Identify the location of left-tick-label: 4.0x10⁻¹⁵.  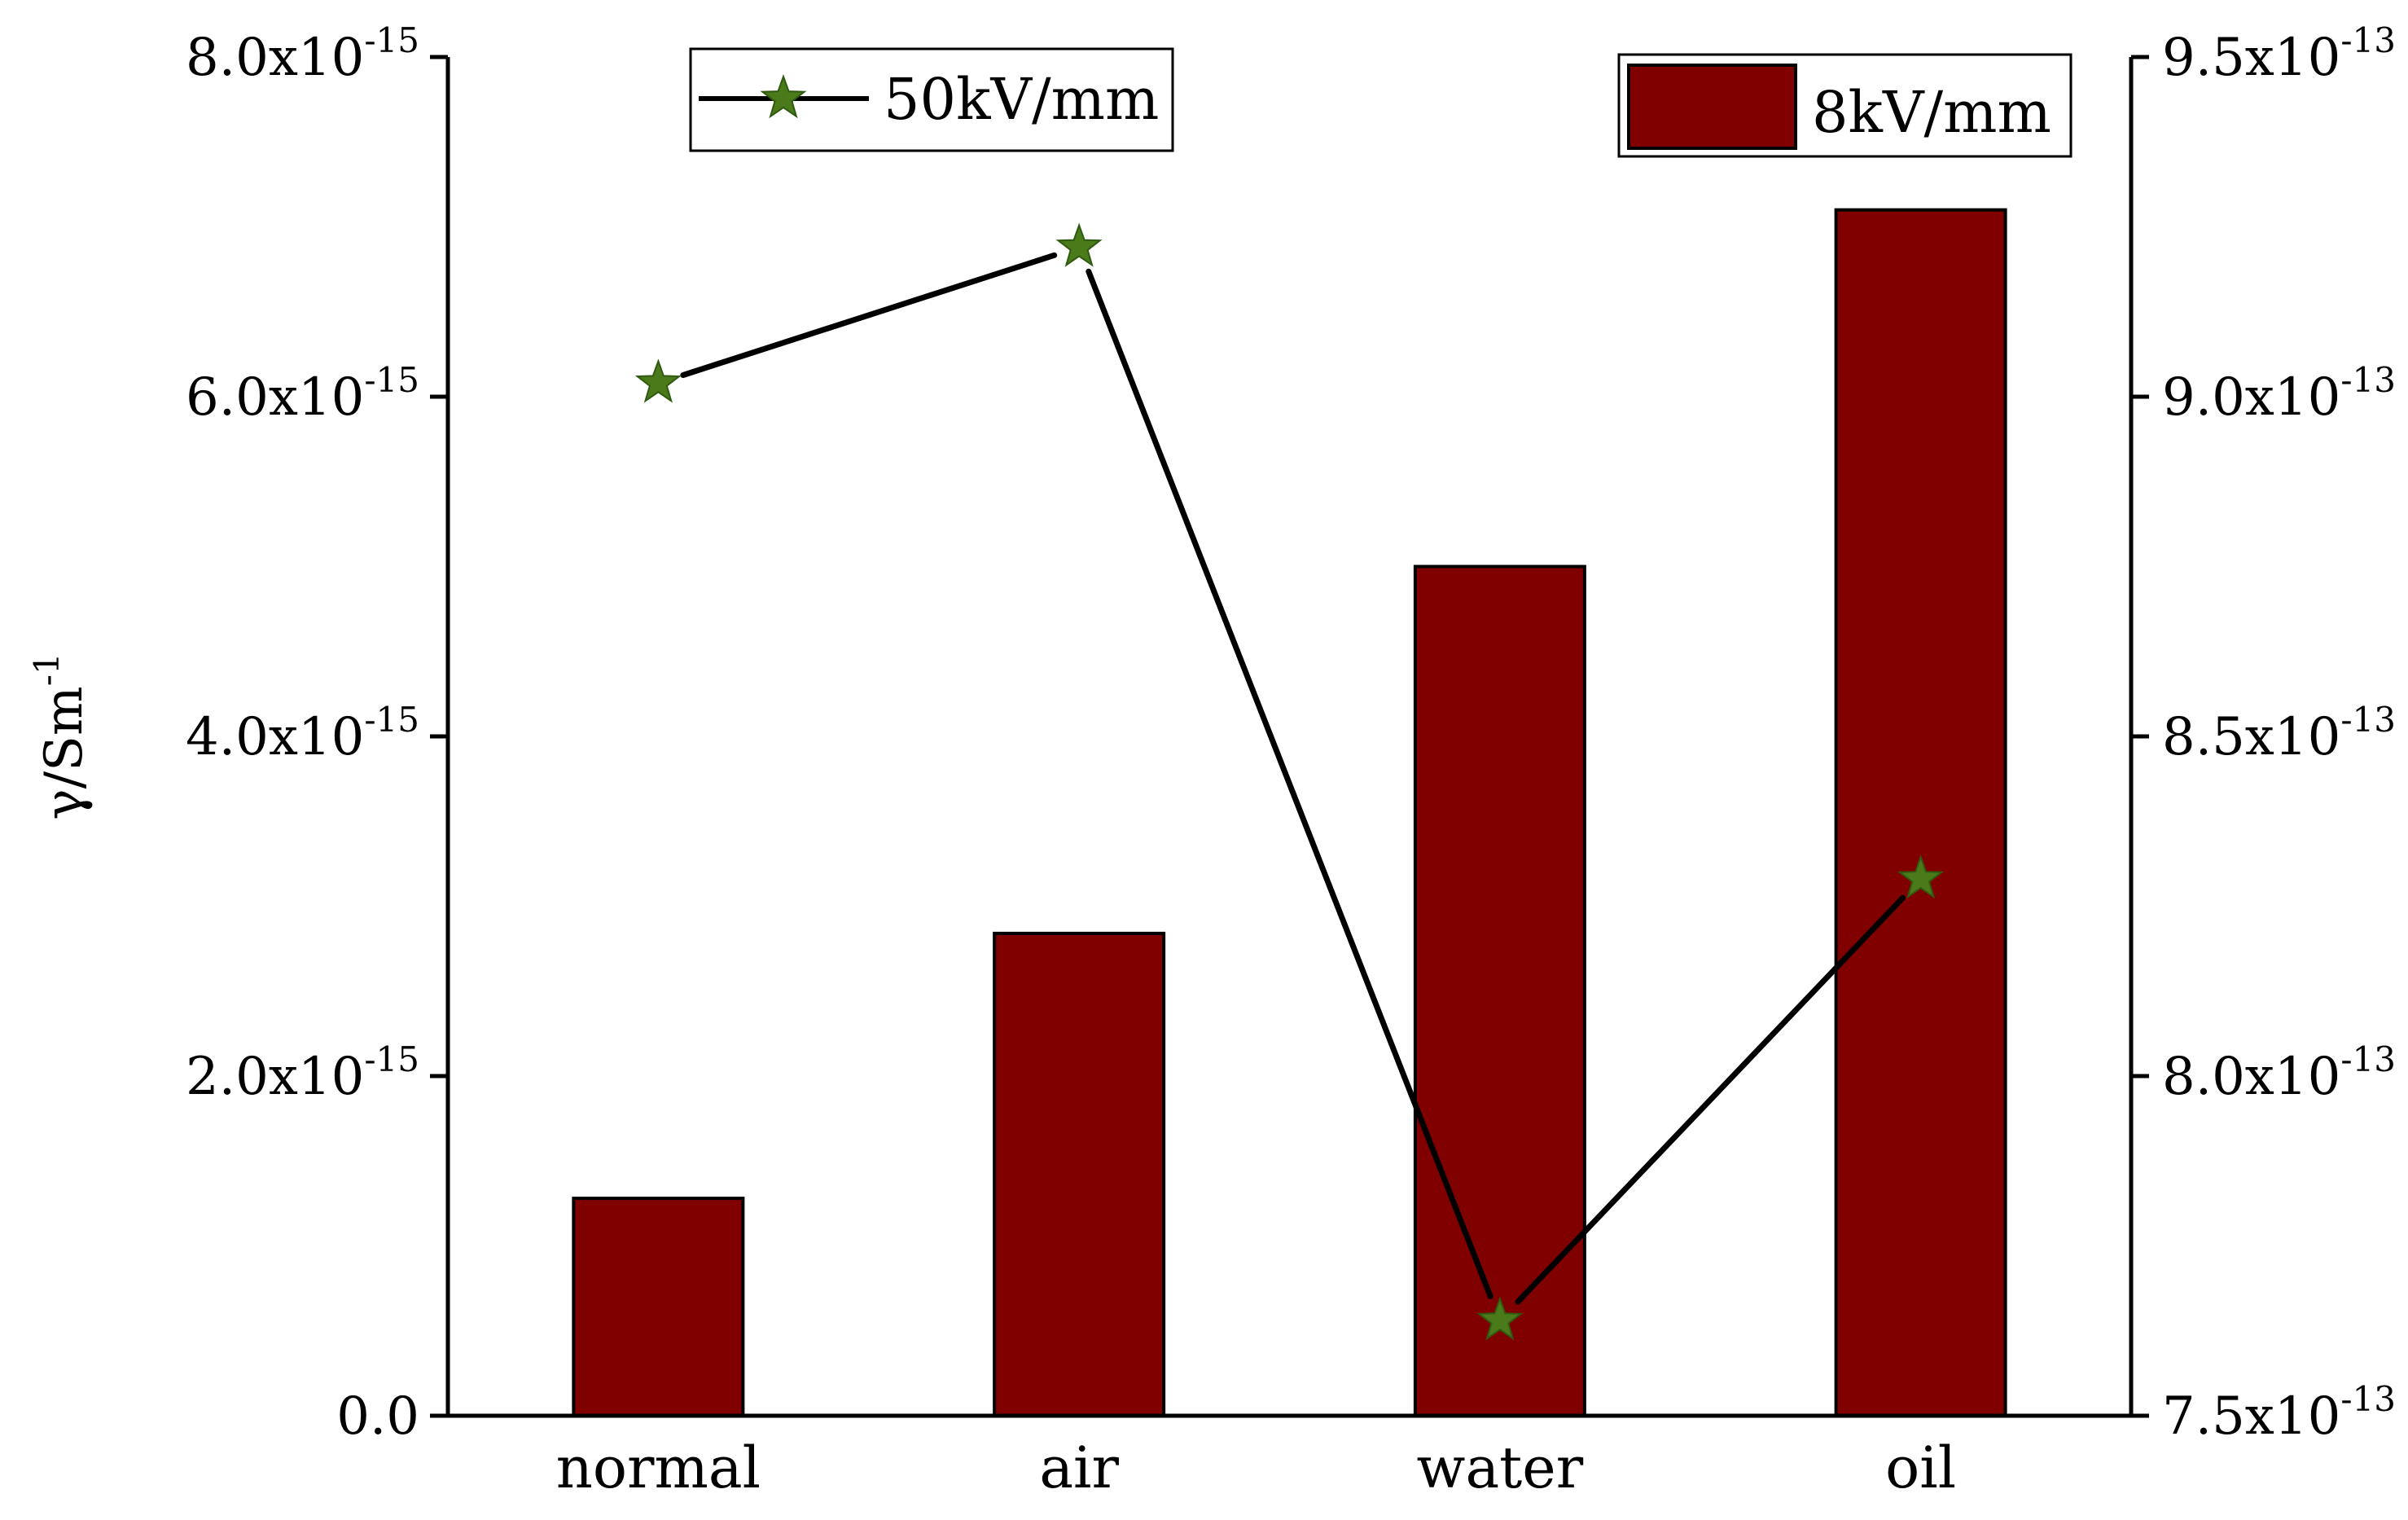
(302, 733).